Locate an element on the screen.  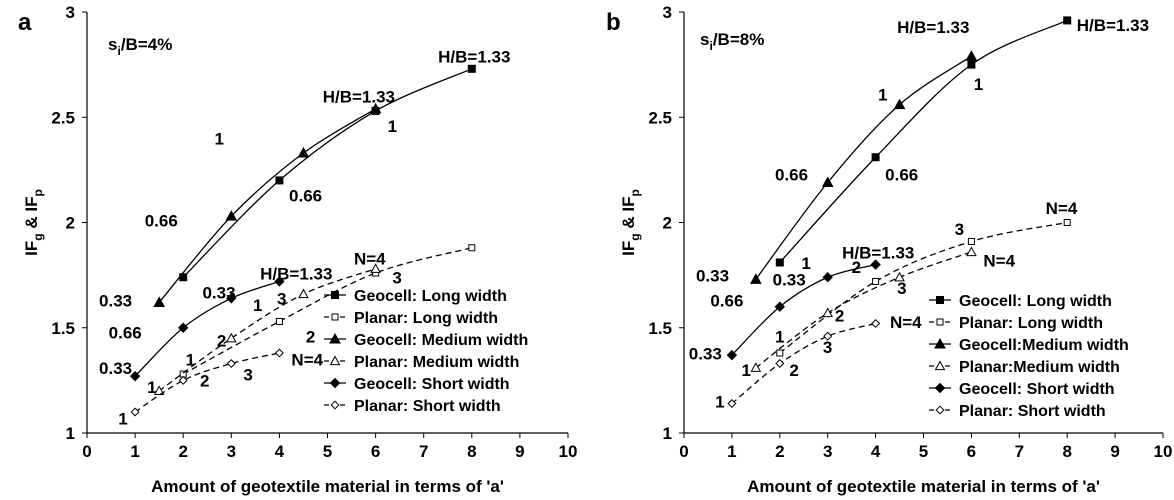
series-triangle-open is located at coordinates (267, 329).